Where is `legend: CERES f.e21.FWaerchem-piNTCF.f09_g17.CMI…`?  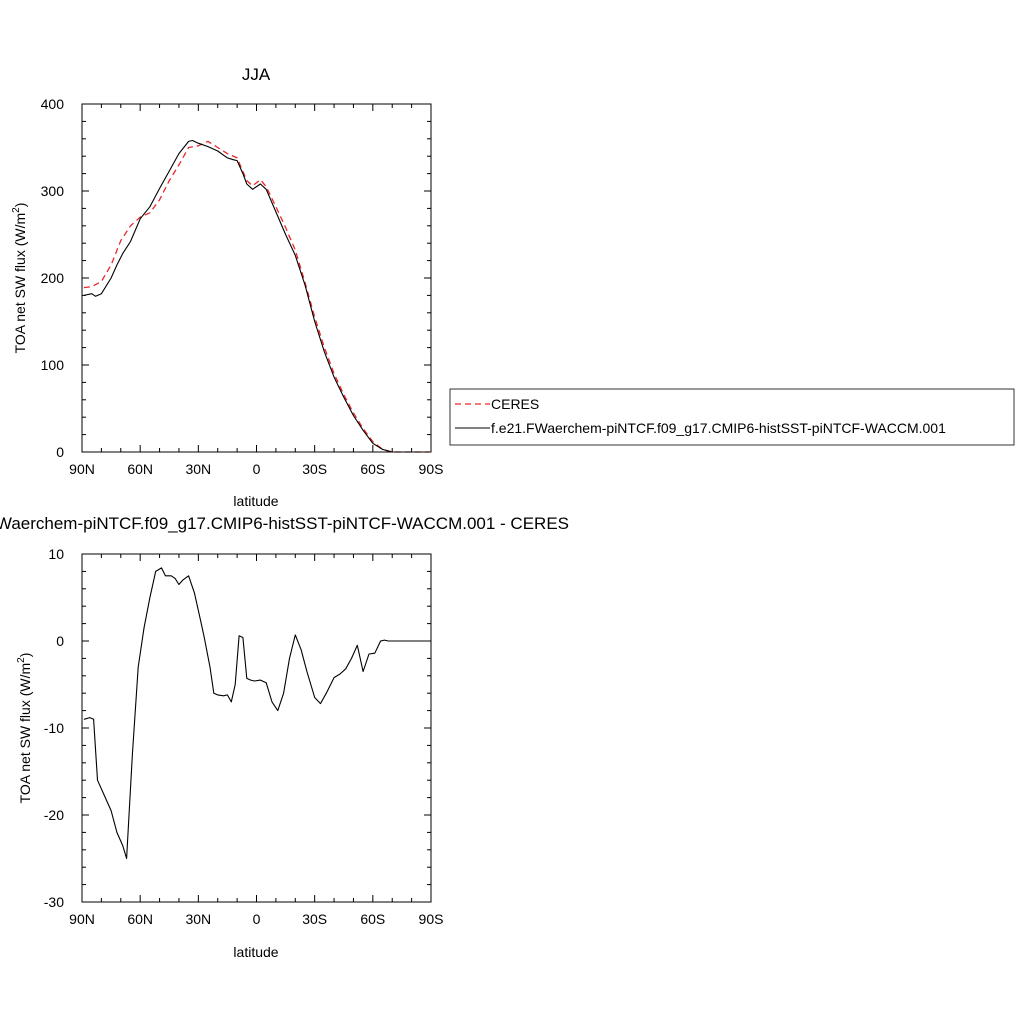 legend: CERES f.e21.FWaerchem-piNTCF.f09_g17.CMI… is located at coordinates (732, 417).